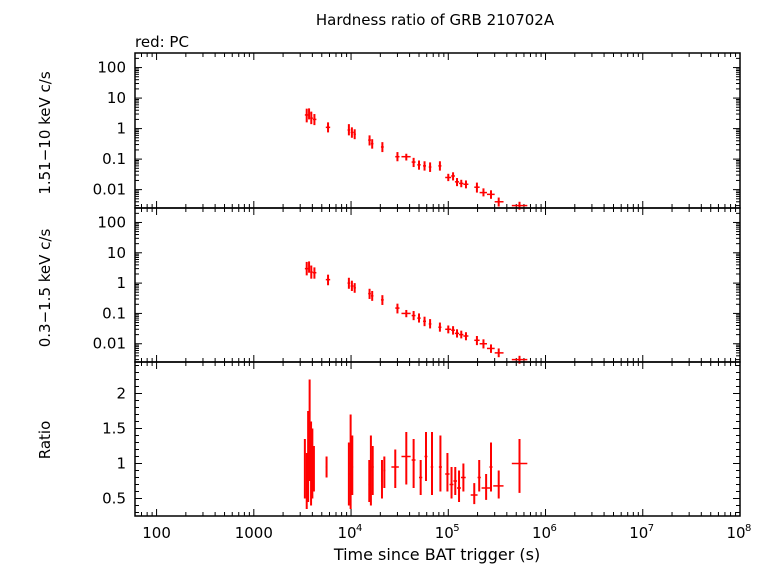  Describe the element at coordinates (162, 42) in the screenshot. I see `chart-subtitle: red: PC` at that location.